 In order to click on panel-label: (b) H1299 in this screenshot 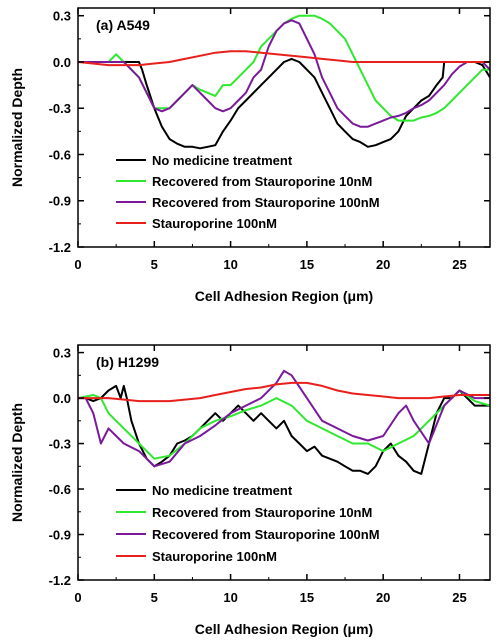, I will do `click(127, 362)`.